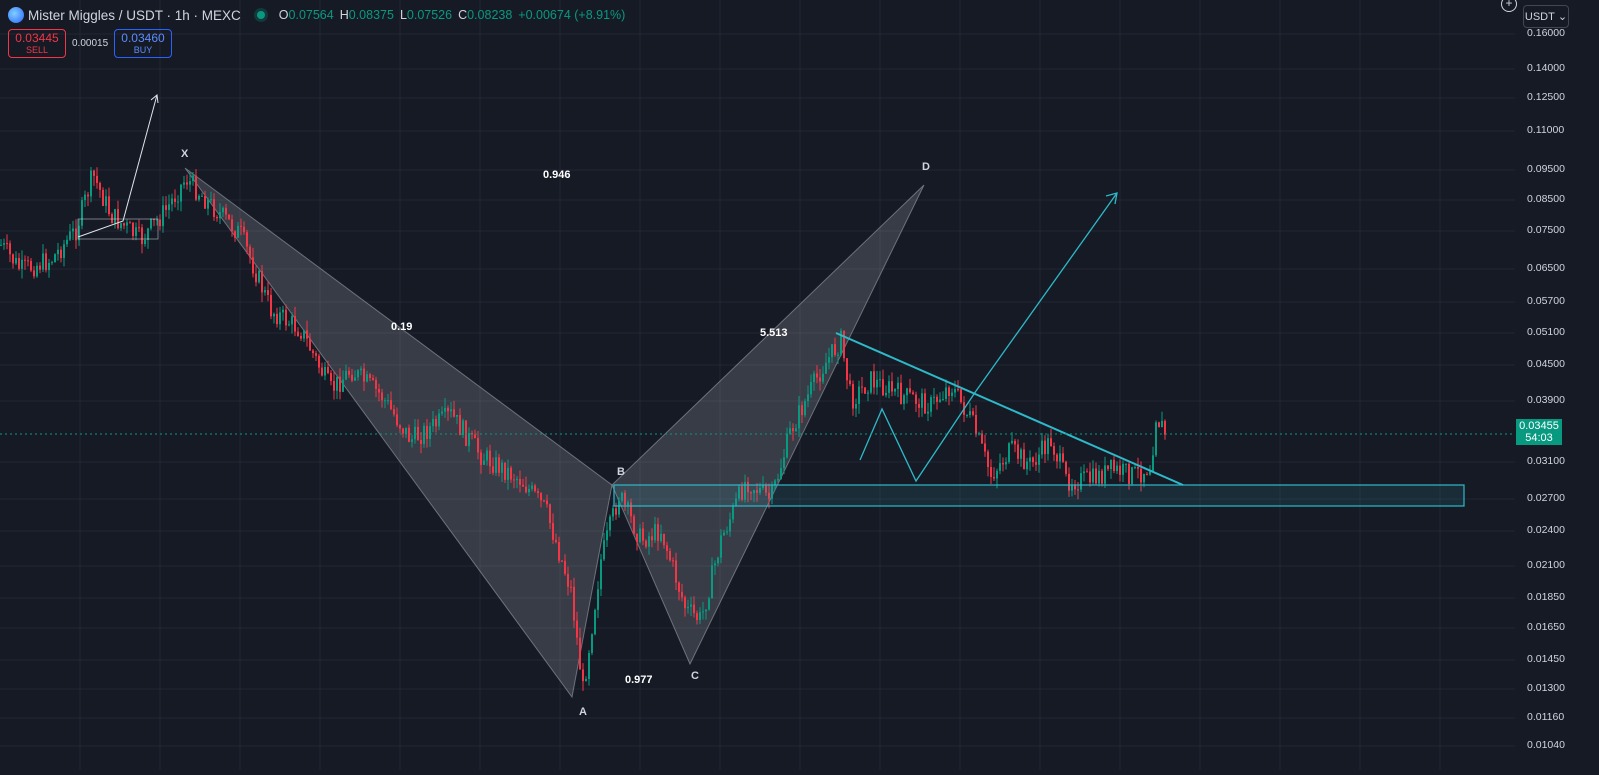  I want to click on price-axis-label: 0.12500, so click(1546, 97).